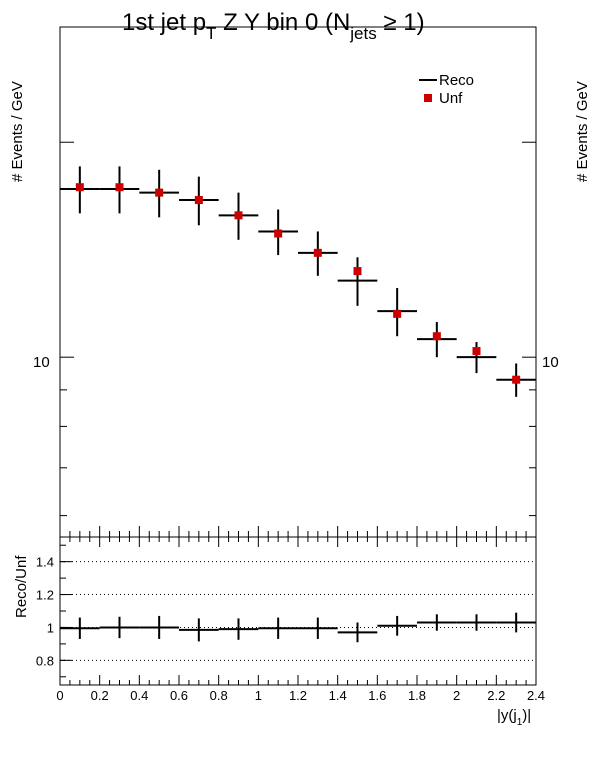  Describe the element at coordinates (45, 595) in the screenshot. I see `ratio-ytick-label: 1.2` at that location.